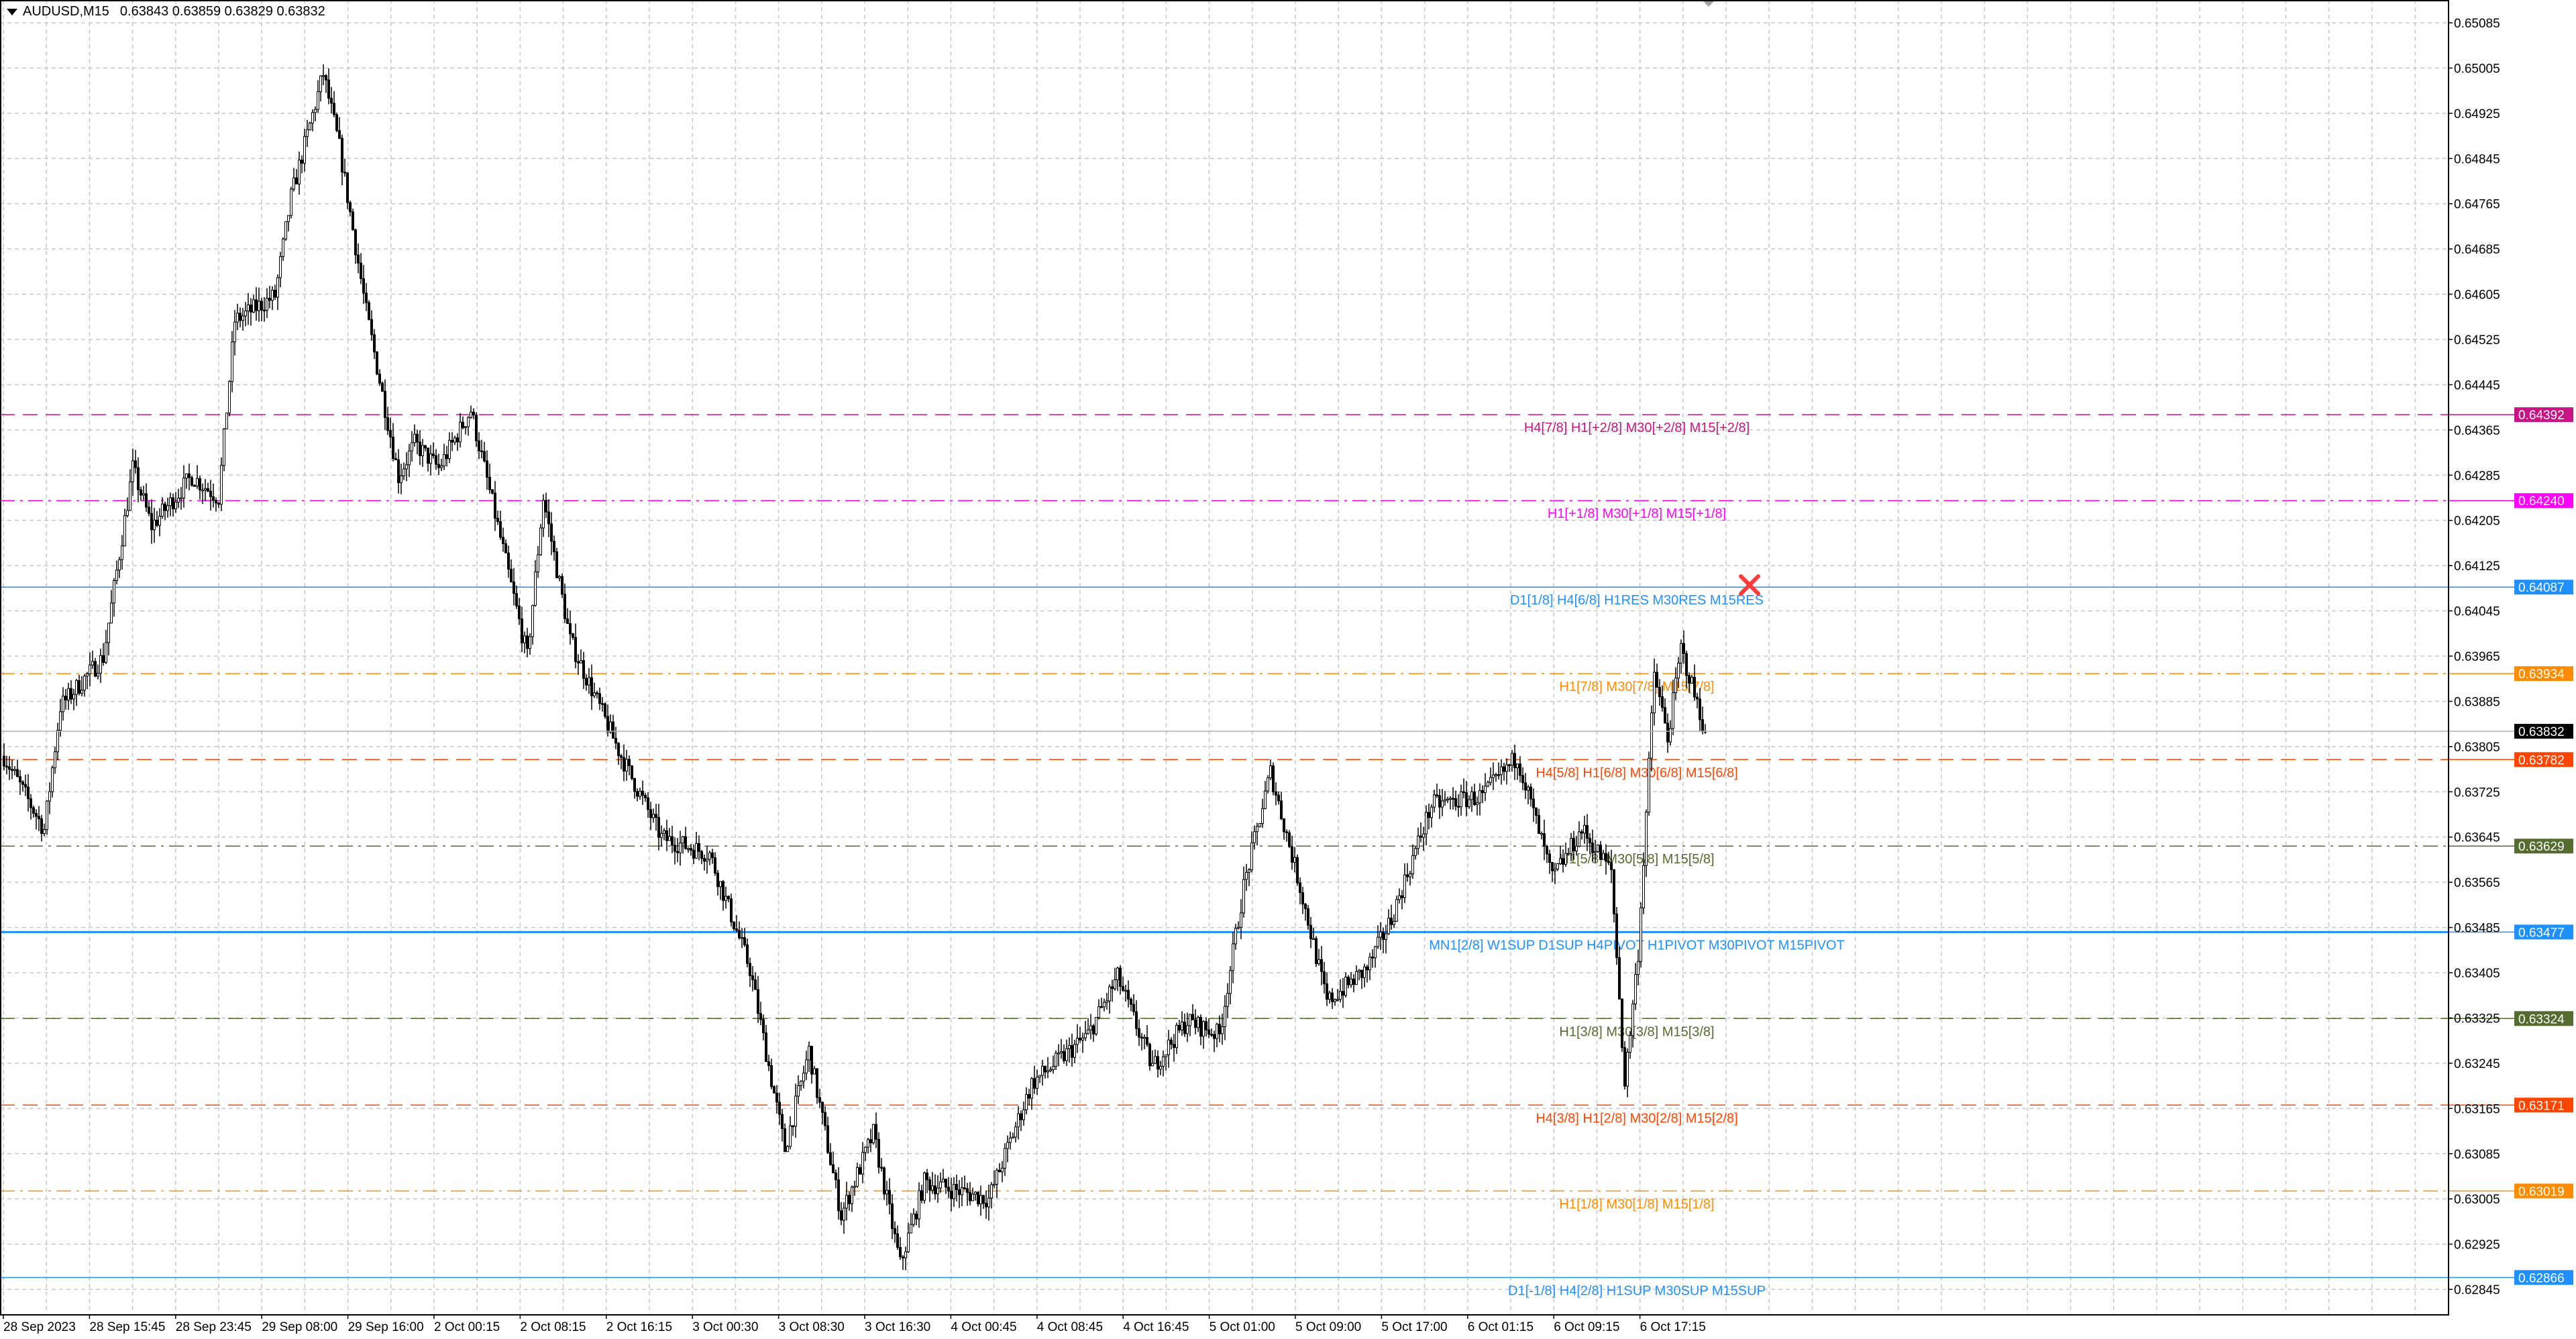 Image resolution: width=2576 pixels, height=1339 pixels. I want to click on time-tick-label: 3 Oct 16:30, so click(897, 1327).